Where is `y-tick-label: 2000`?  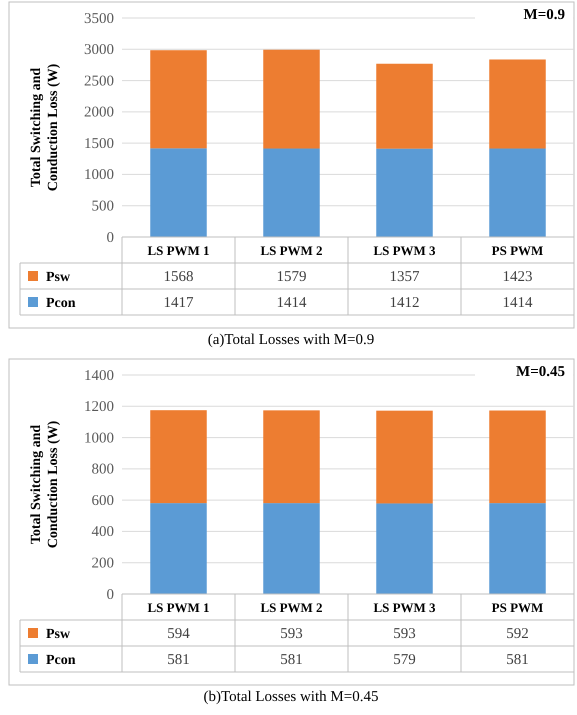 y-tick-label: 2000 is located at coordinates (99, 112).